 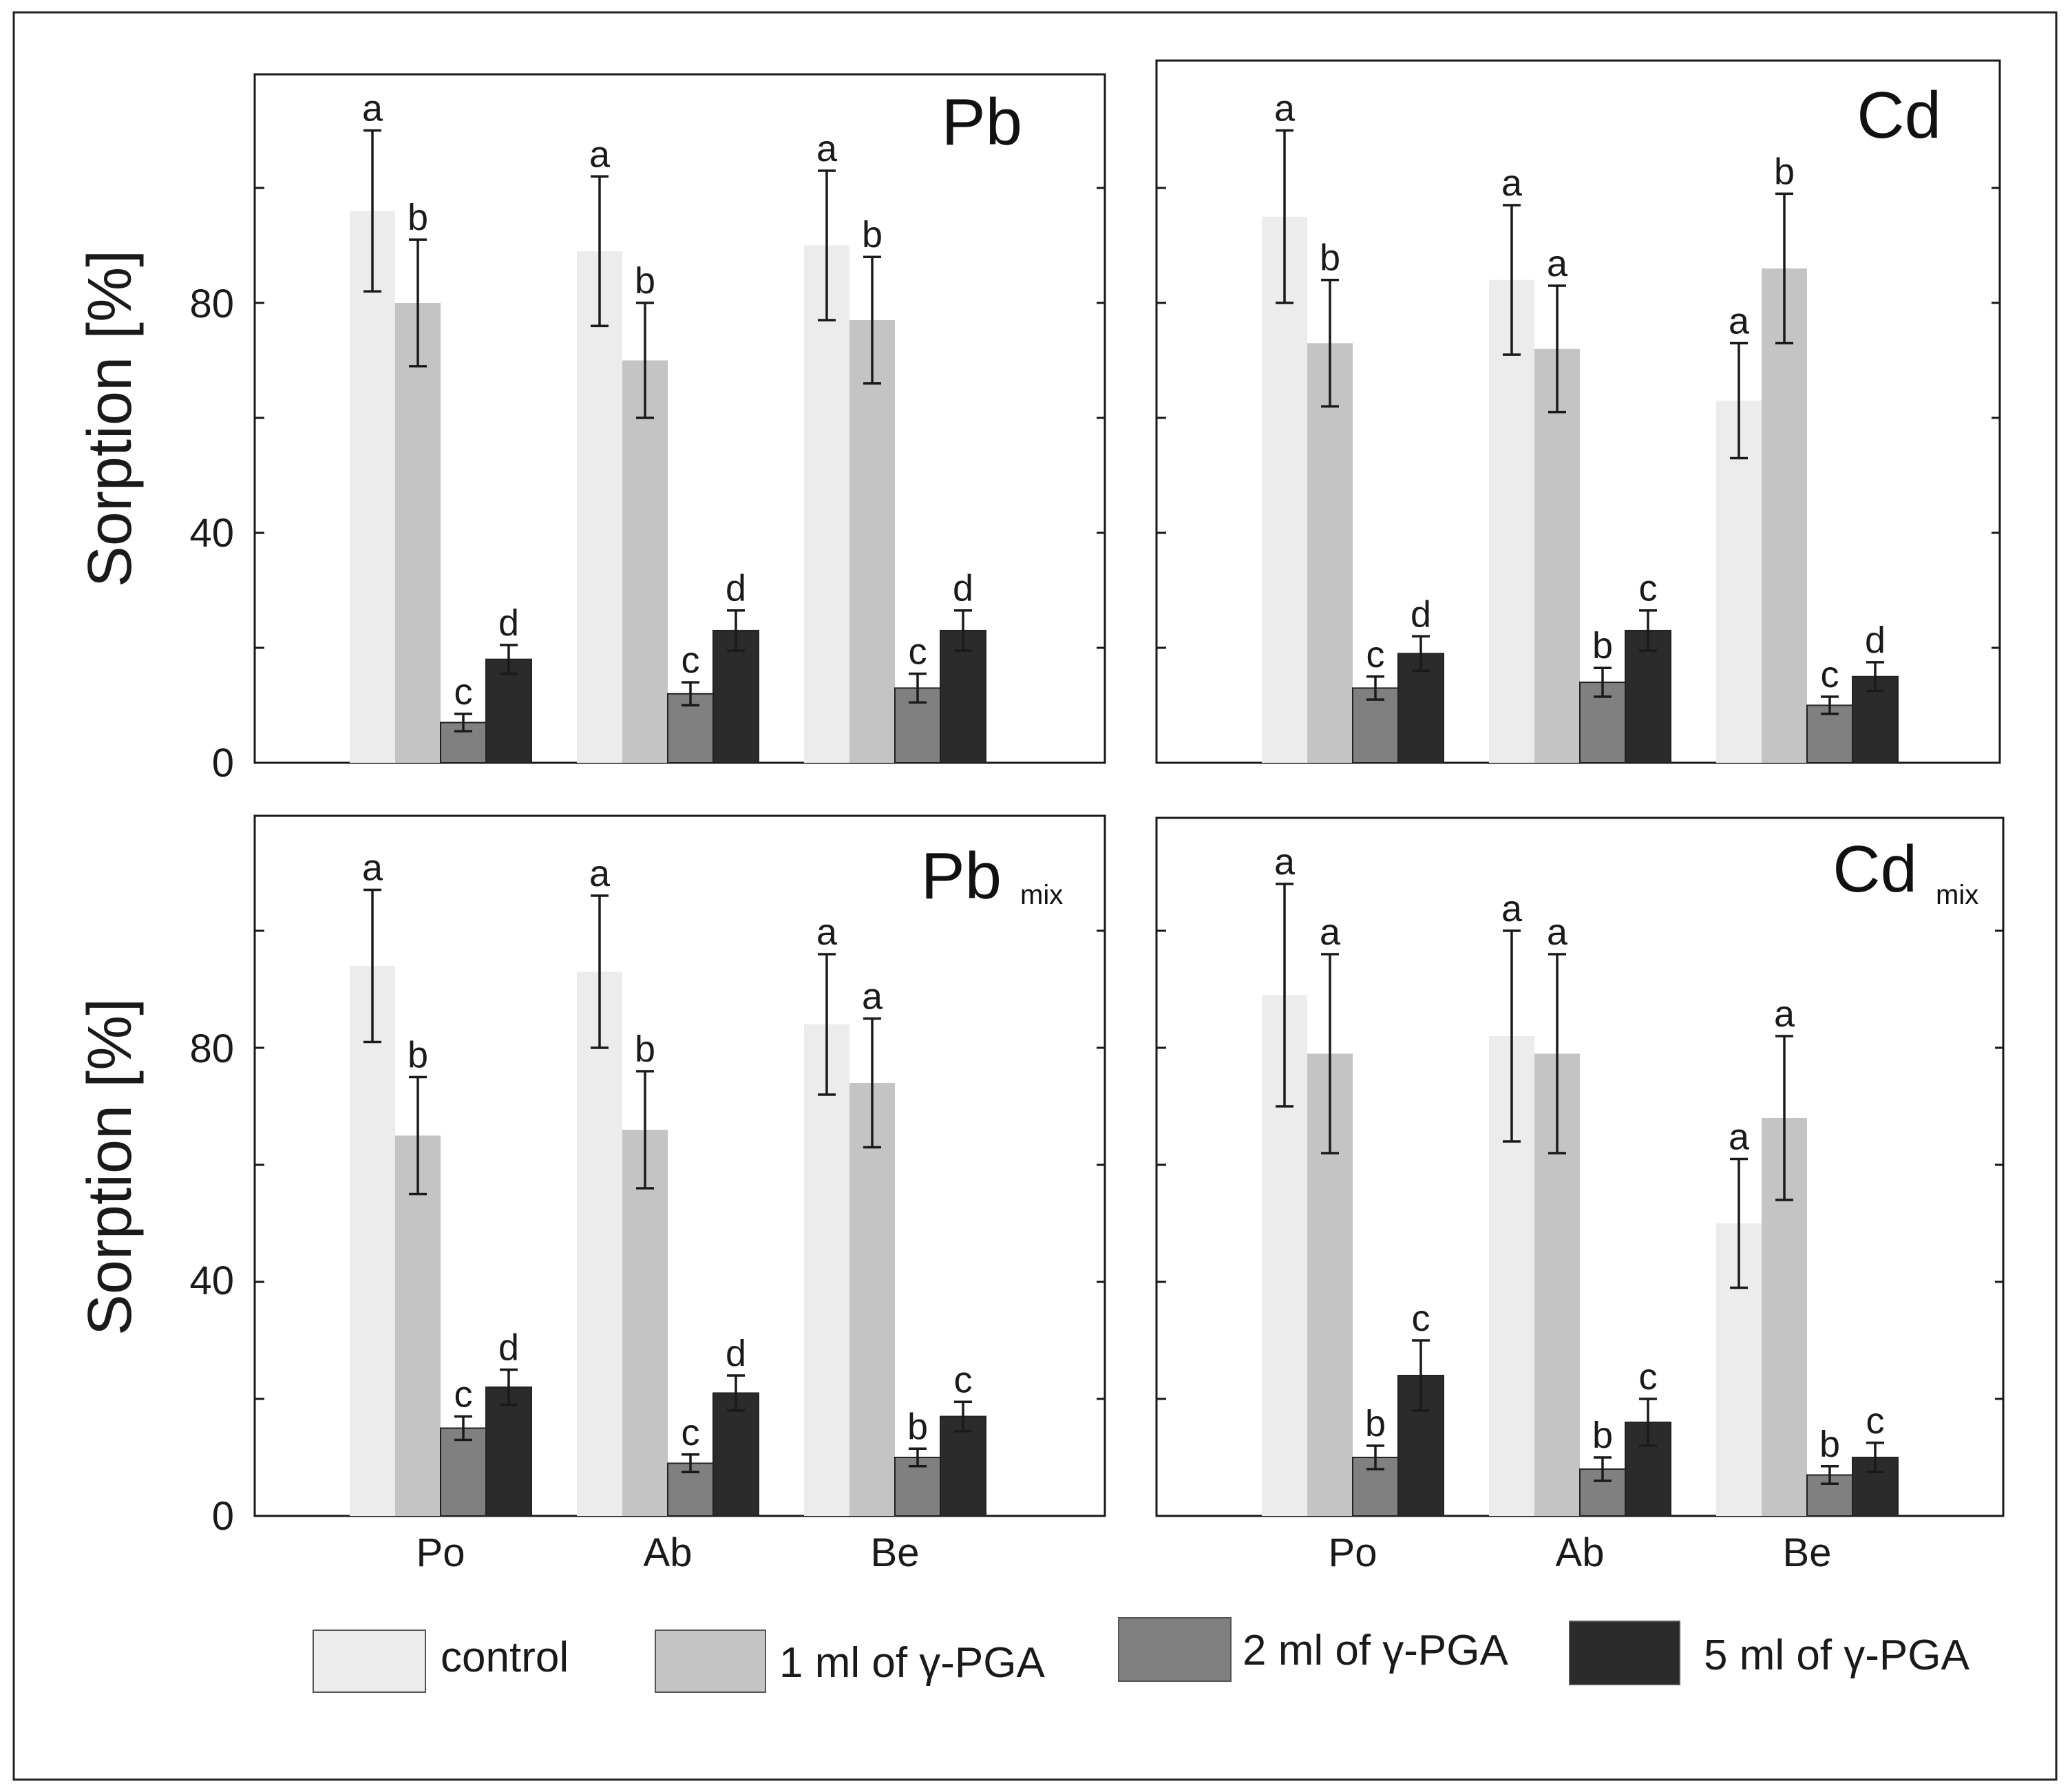 I want to click on legend-swatch-control, so click(x=369, y=1661).